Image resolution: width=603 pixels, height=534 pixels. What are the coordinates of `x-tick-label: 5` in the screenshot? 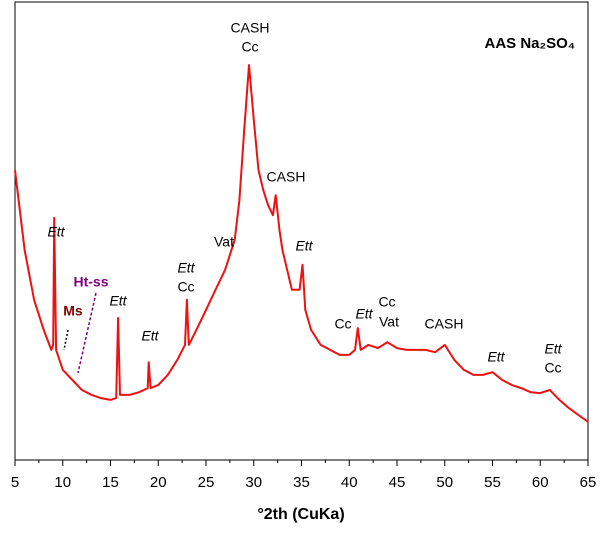 It's located at (15, 482).